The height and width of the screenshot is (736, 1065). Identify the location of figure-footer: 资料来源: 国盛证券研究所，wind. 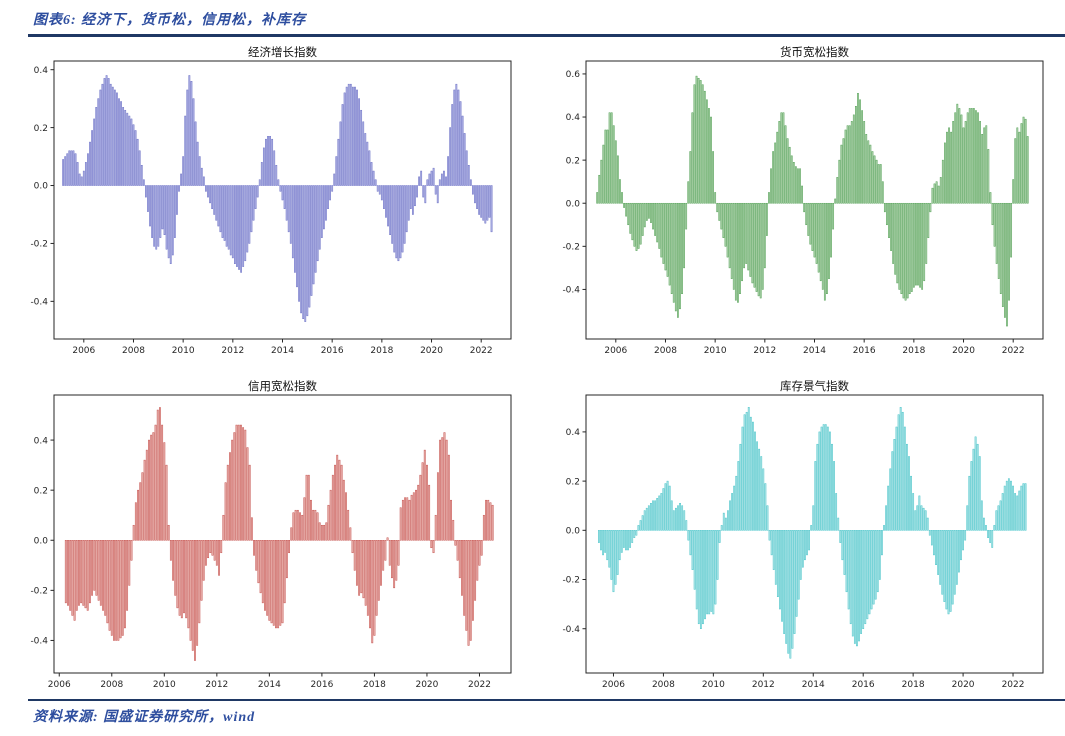
(532, 718).